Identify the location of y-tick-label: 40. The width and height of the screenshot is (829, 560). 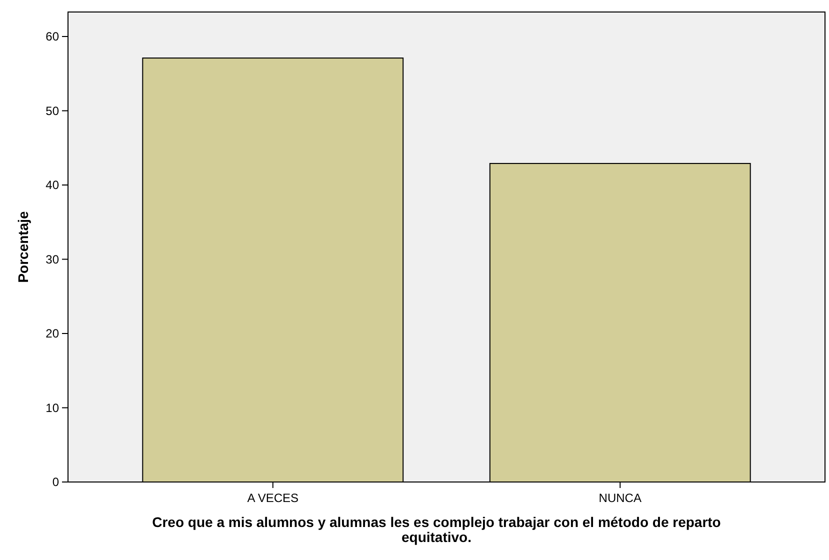
(53, 185).